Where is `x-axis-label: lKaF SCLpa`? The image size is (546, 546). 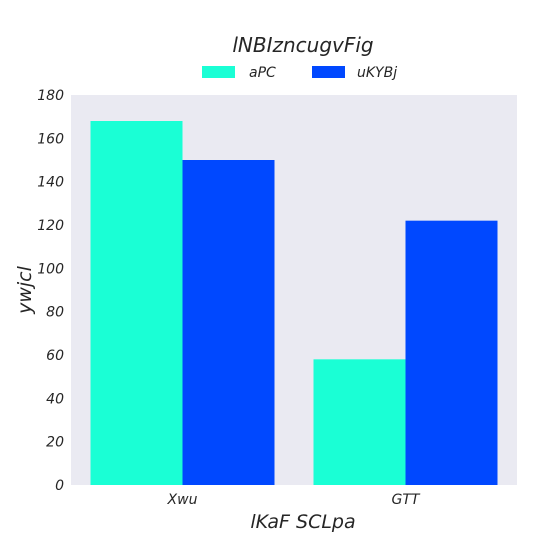
x-axis-label: lKaF SCLpa is located at coordinates (302, 522).